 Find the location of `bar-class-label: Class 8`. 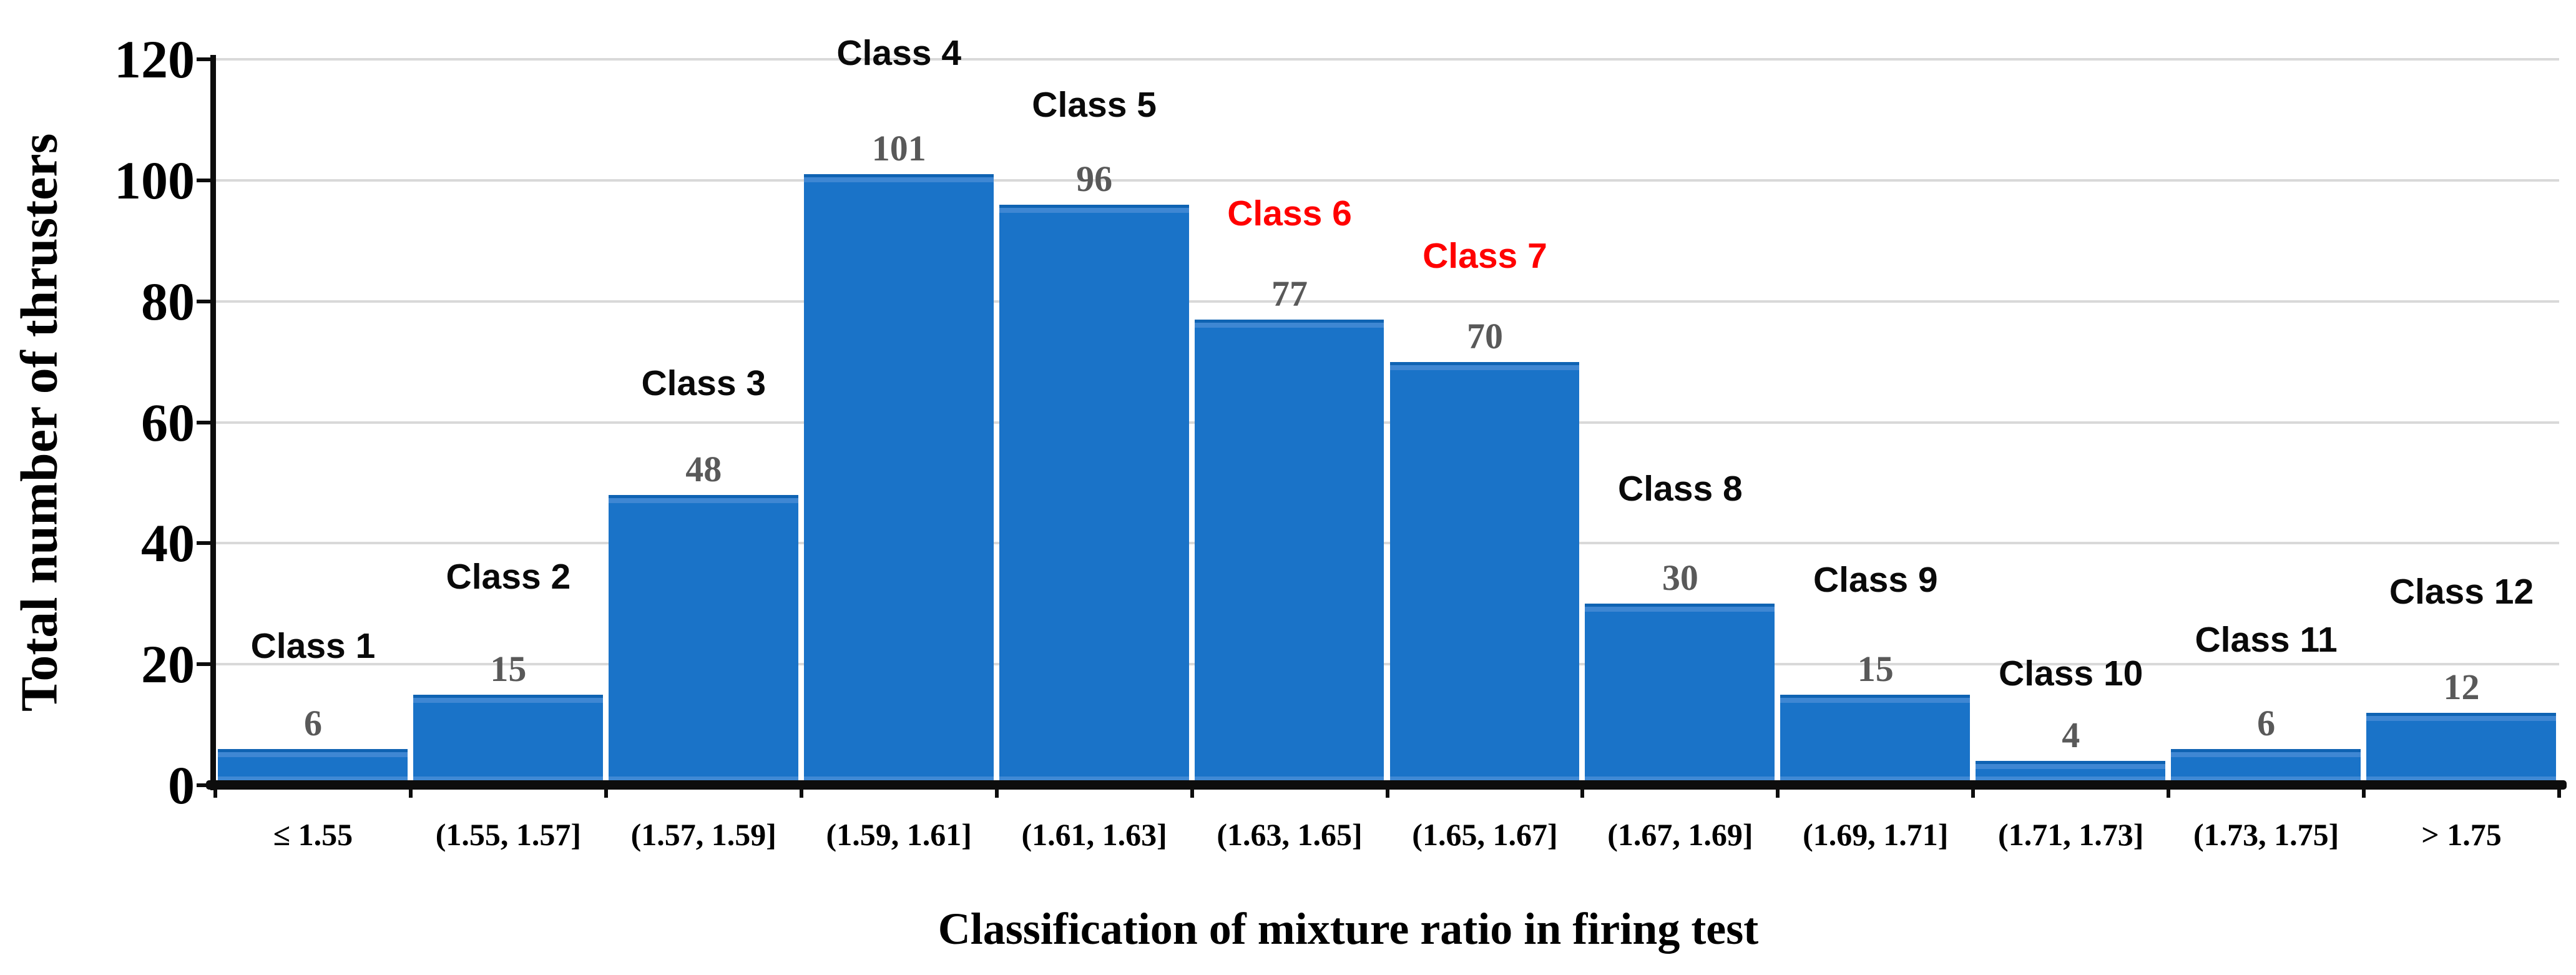

bar-class-label: Class 8 is located at coordinates (1680, 489).